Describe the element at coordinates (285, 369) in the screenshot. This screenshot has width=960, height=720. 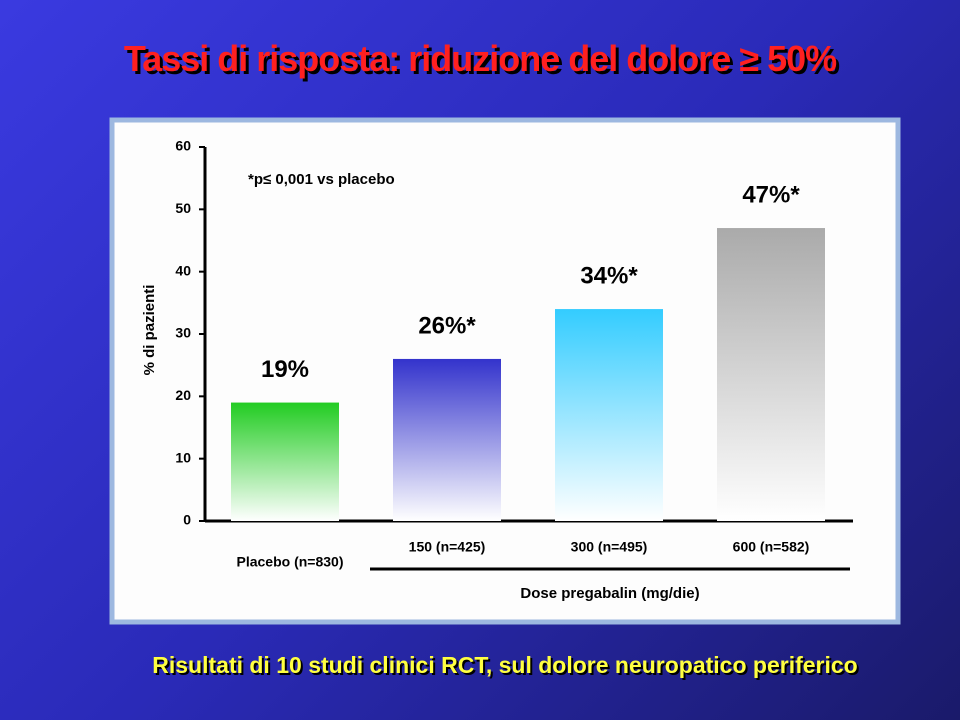
I see `value-label: 19%` at that location.